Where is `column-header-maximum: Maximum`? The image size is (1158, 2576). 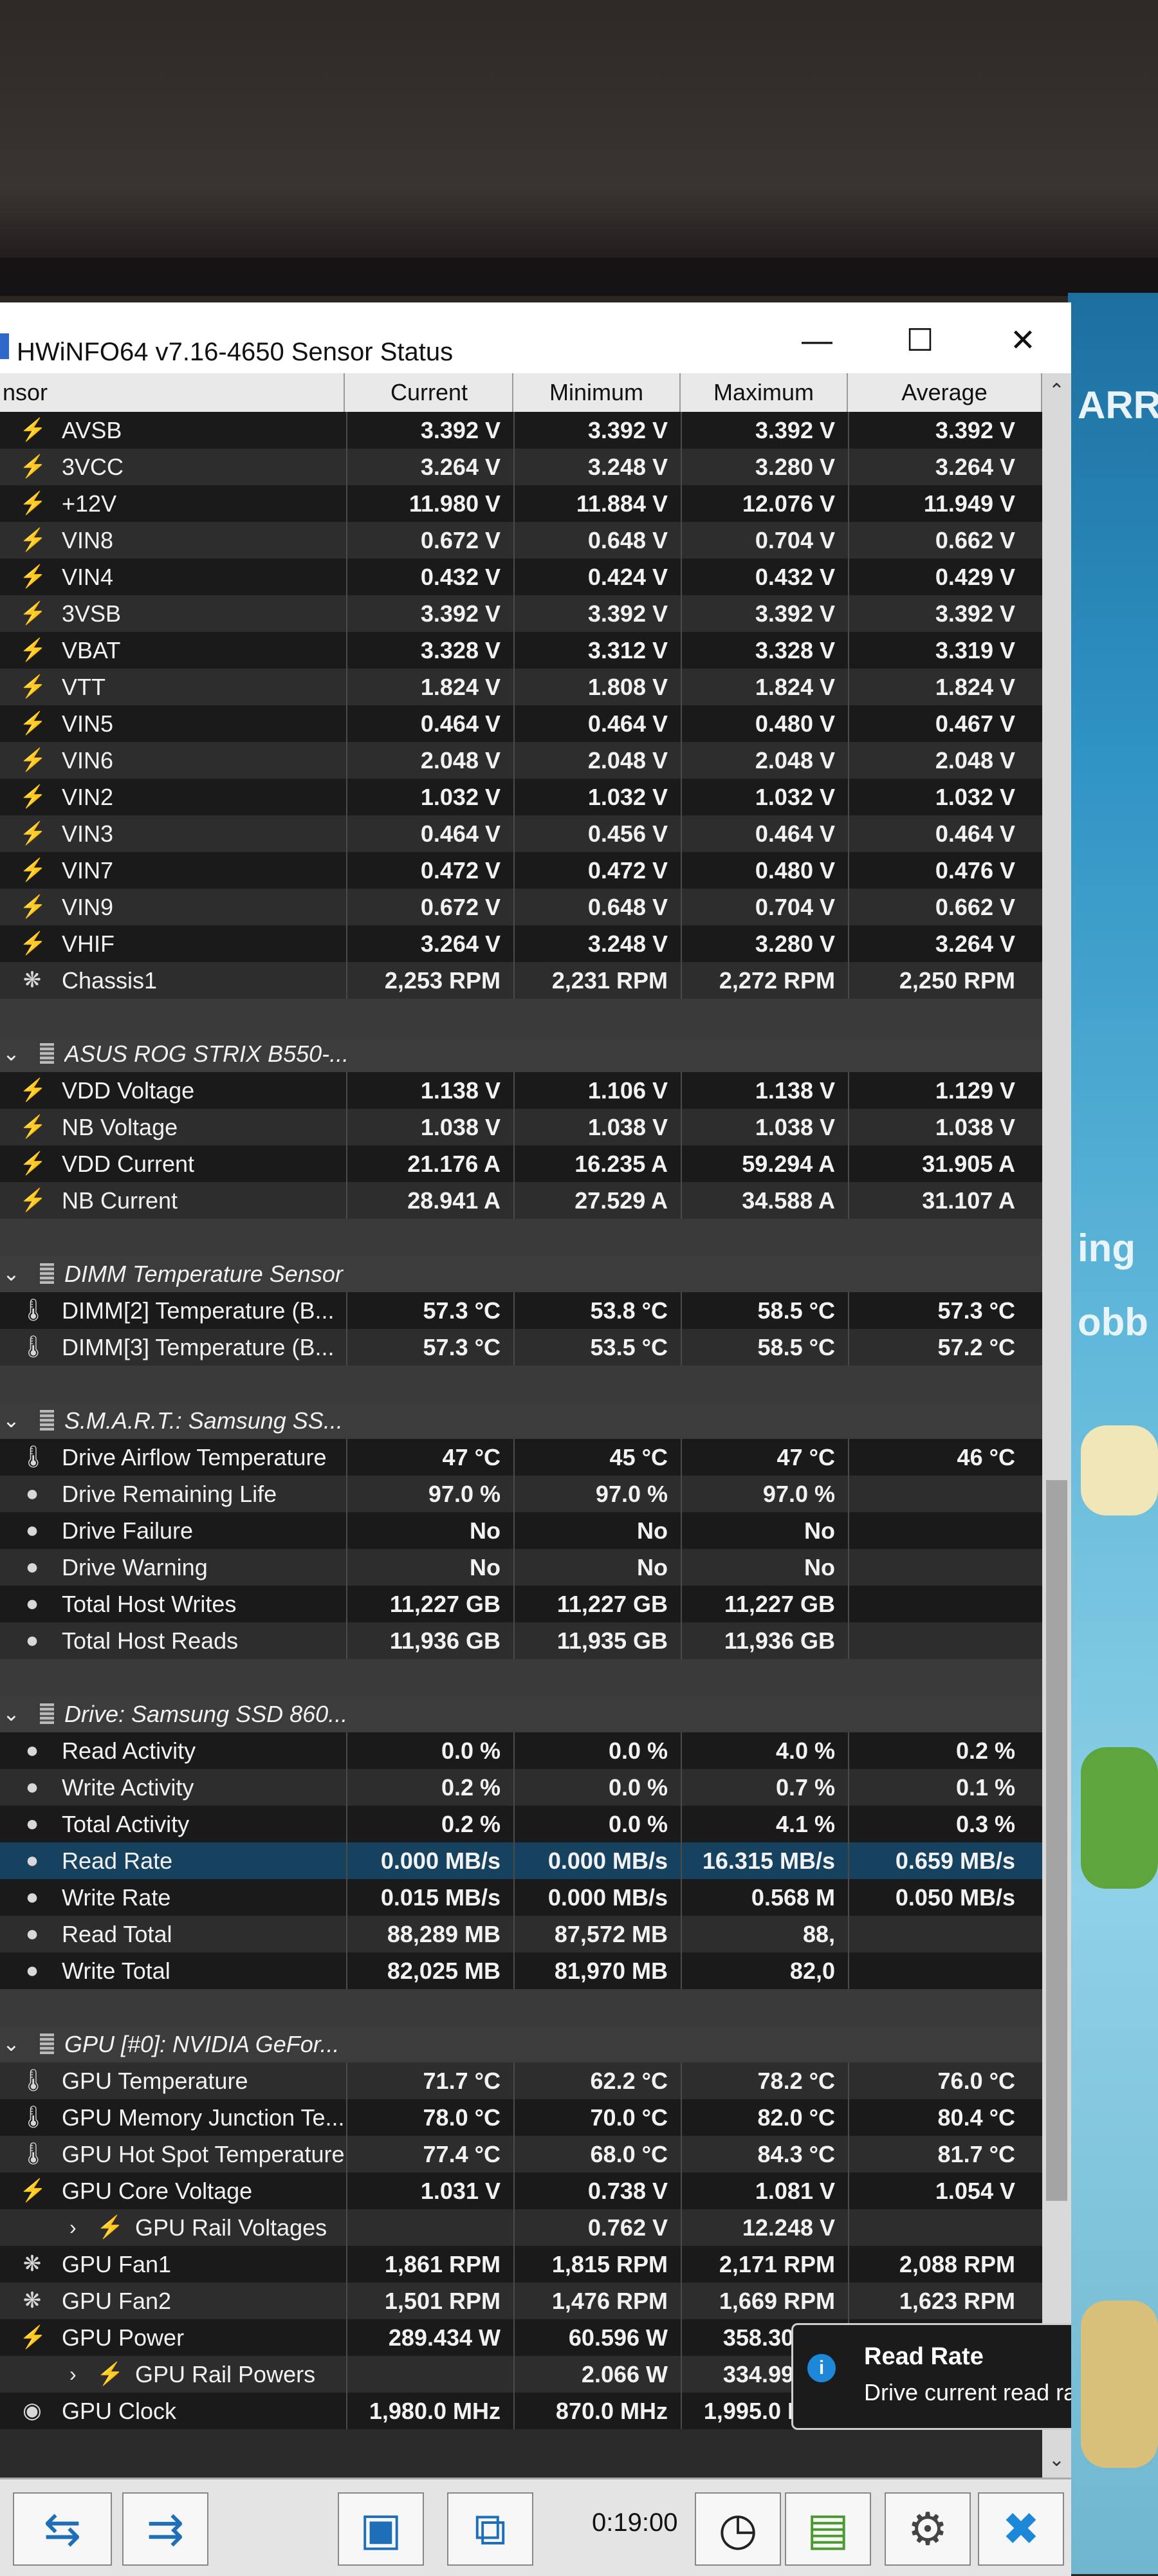 column-header-maximum: Maximum is located at coordinates (764, 392).